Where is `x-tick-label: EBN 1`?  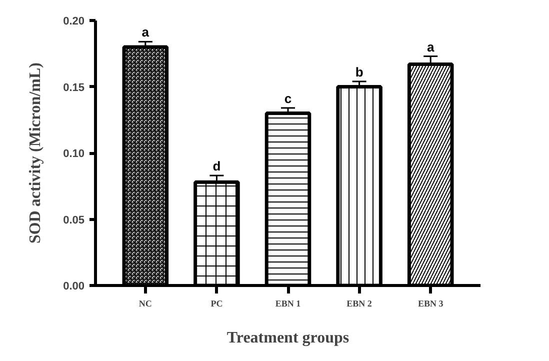
x-tick-label: EBN 1 is located at coordinates (288, 303).